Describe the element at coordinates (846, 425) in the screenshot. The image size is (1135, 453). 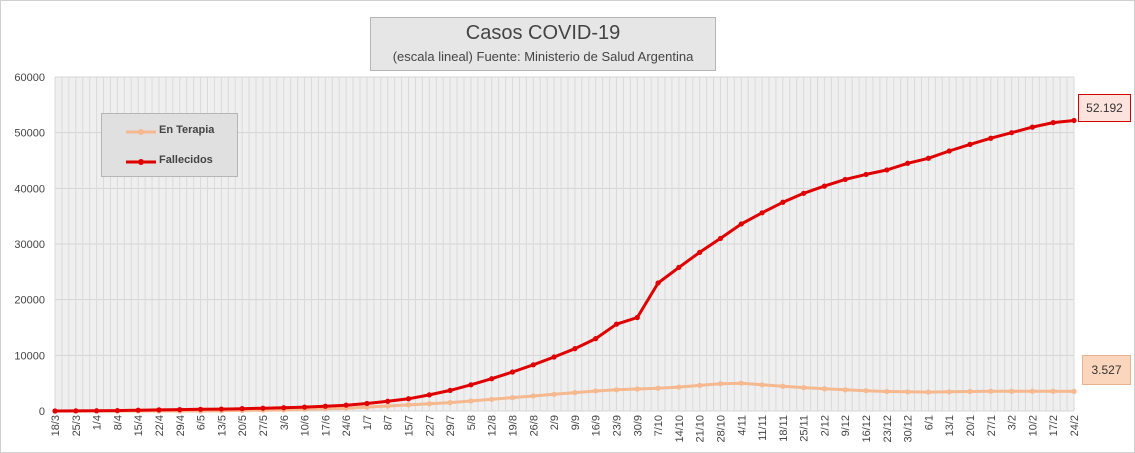
I see `x-tick-label-38: 9/12` at that location.